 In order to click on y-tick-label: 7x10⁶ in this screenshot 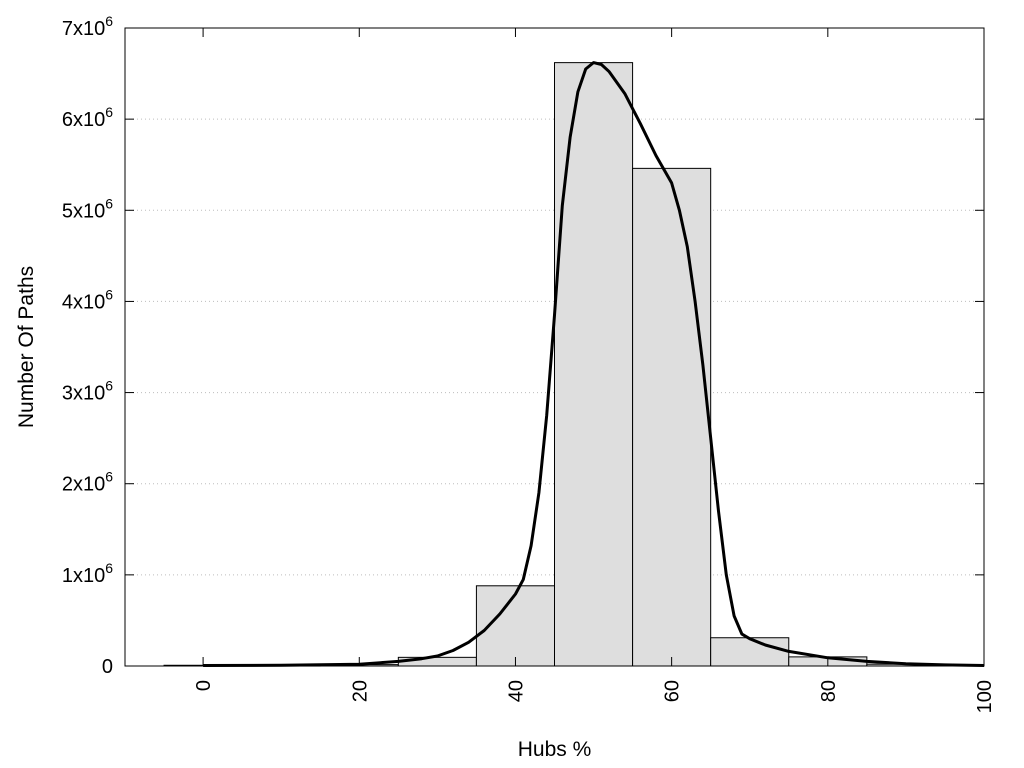, I will do `click(87, 26)`.